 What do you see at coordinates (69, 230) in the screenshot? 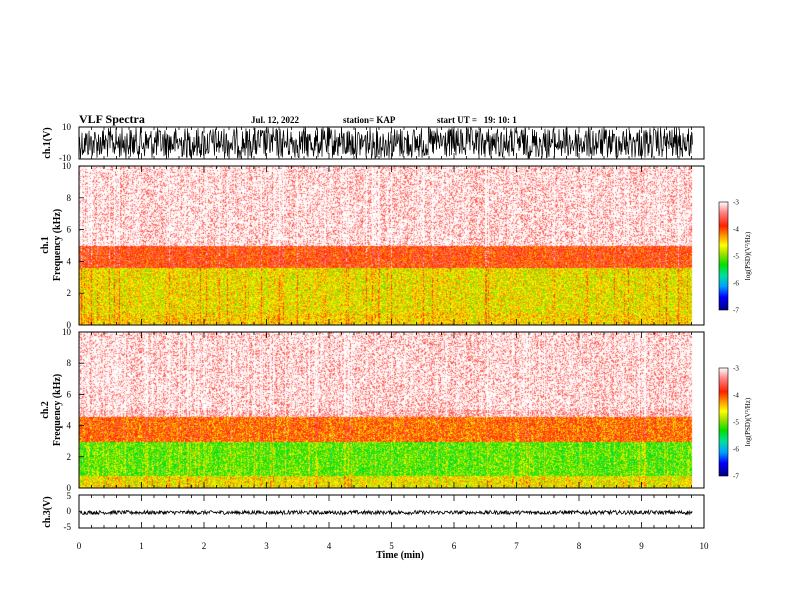
I see `ch1-spectrogram-ytick-label: 6` at bounding box center [69, 230].